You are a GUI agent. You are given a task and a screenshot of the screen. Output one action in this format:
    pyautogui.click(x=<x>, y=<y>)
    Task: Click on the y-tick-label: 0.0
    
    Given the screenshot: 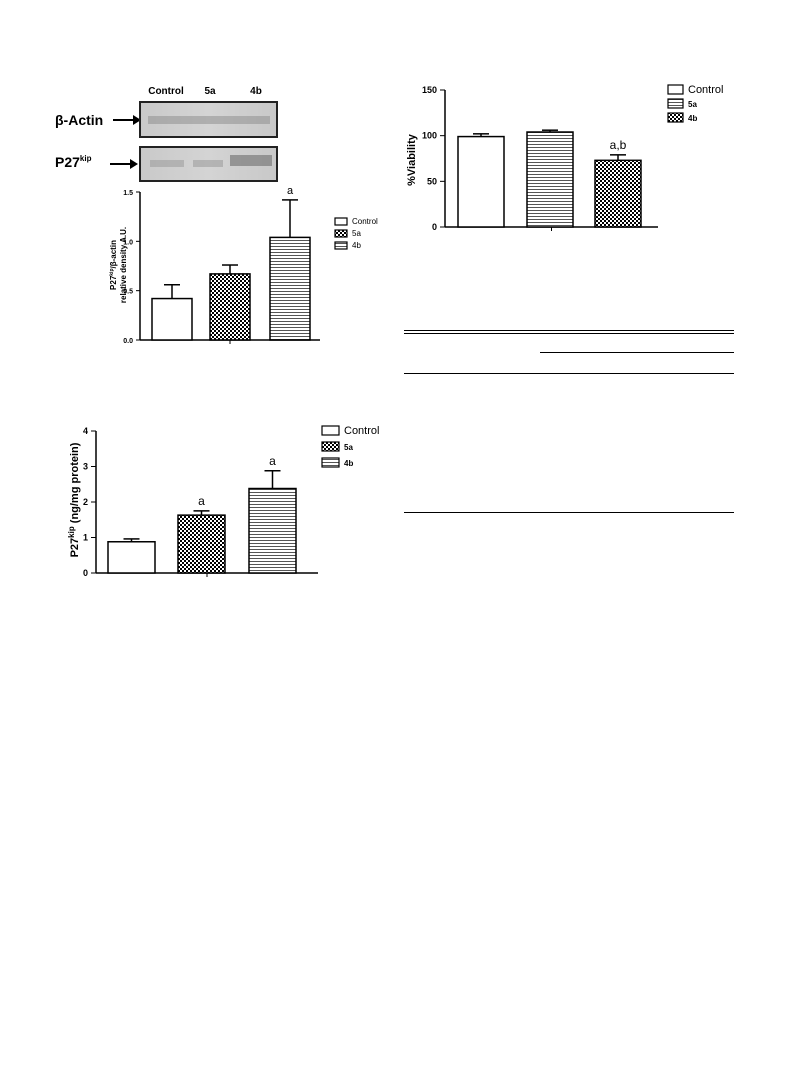 What is the action you would take?
    pyautogui.click(x=128, y=341)
    